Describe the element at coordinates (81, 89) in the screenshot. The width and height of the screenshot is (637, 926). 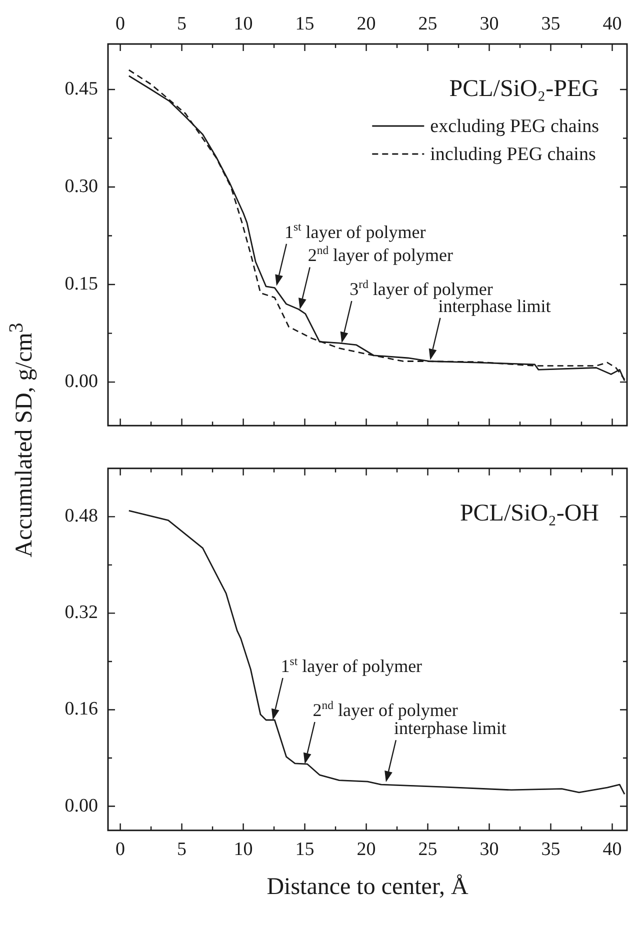
I see `y-tick-label: 0.45` at that location.